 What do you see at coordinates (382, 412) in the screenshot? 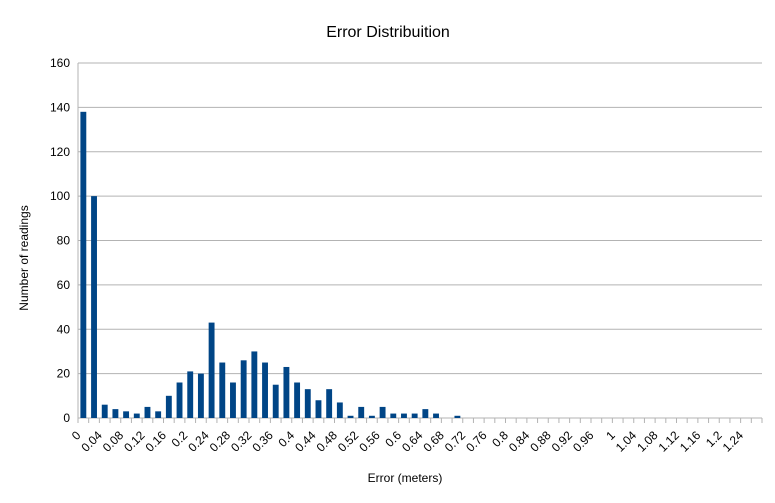
I see `bar-0.56` at bounding box center [382, 412].